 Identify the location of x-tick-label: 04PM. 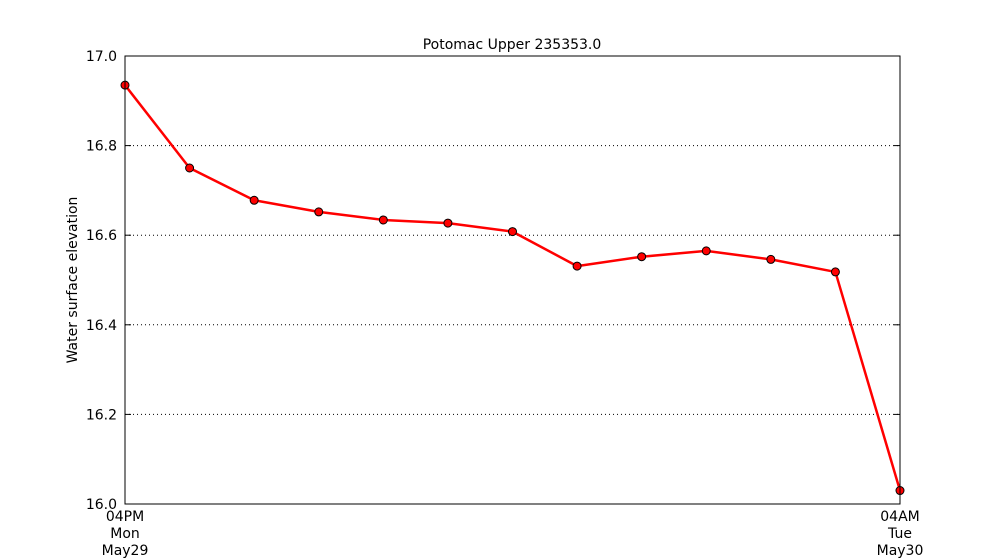
(125, 517).